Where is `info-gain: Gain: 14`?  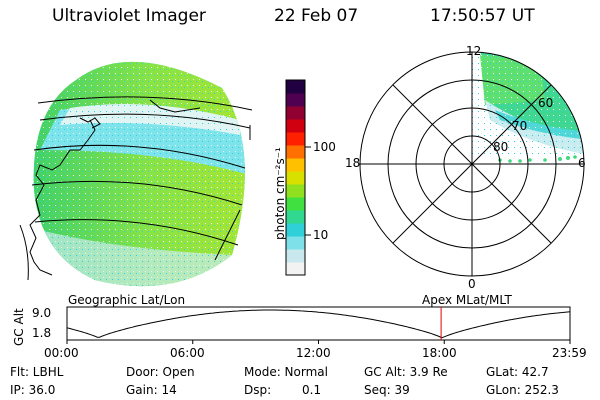
info-gain: Gain: 14 is located at coordinates (151, 390).